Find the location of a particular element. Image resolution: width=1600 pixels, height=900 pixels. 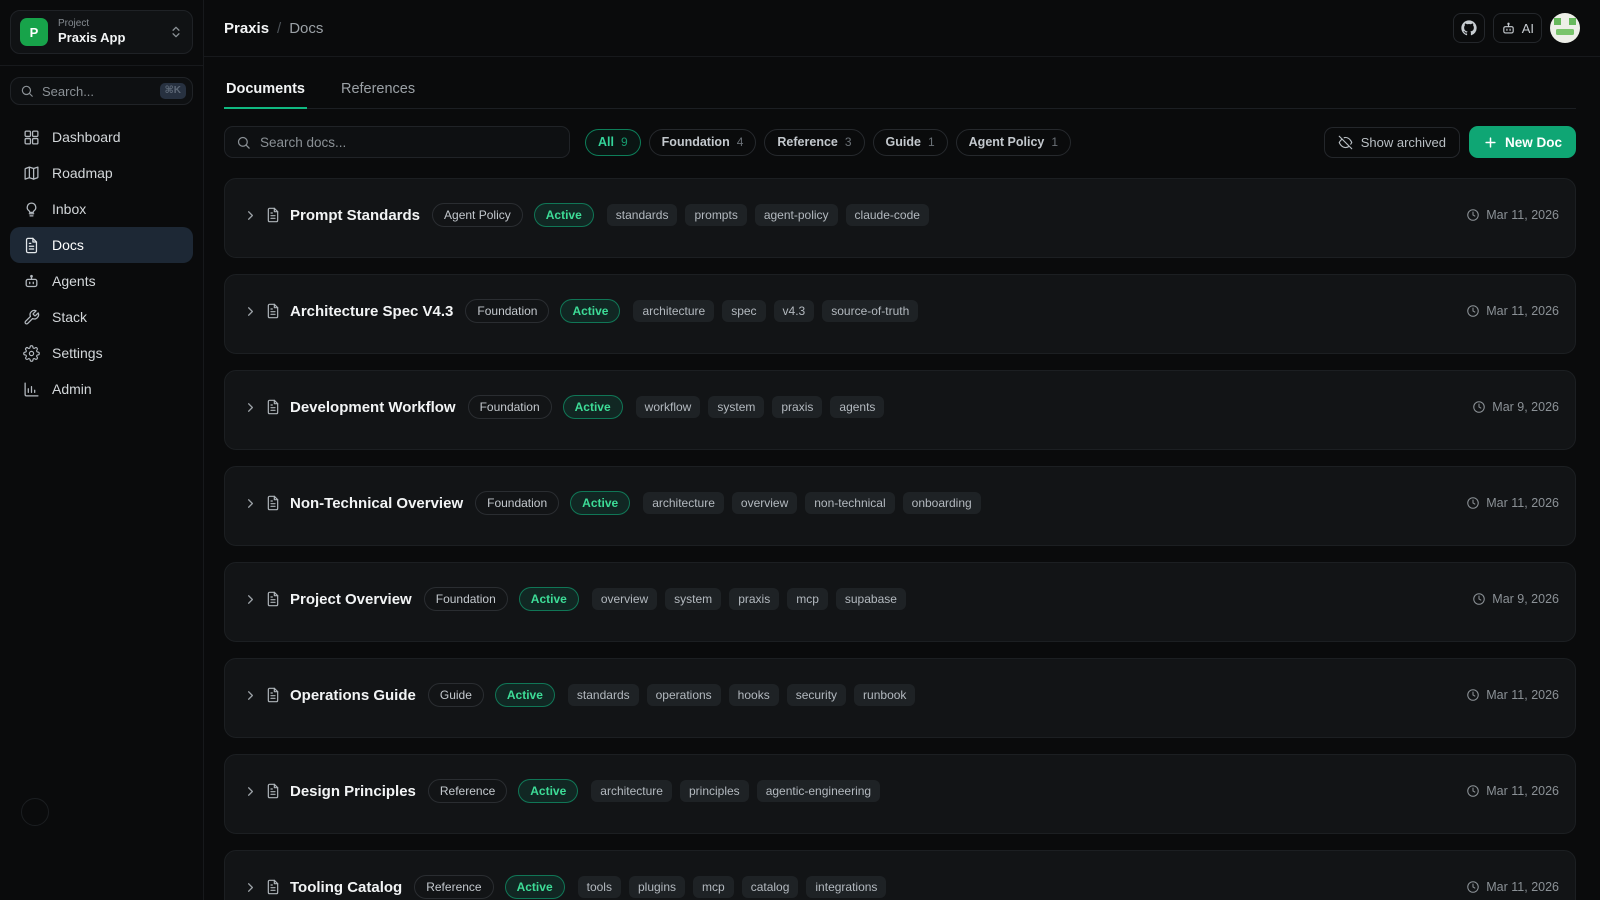

docs-search-input is located at coordinates (409, 142).